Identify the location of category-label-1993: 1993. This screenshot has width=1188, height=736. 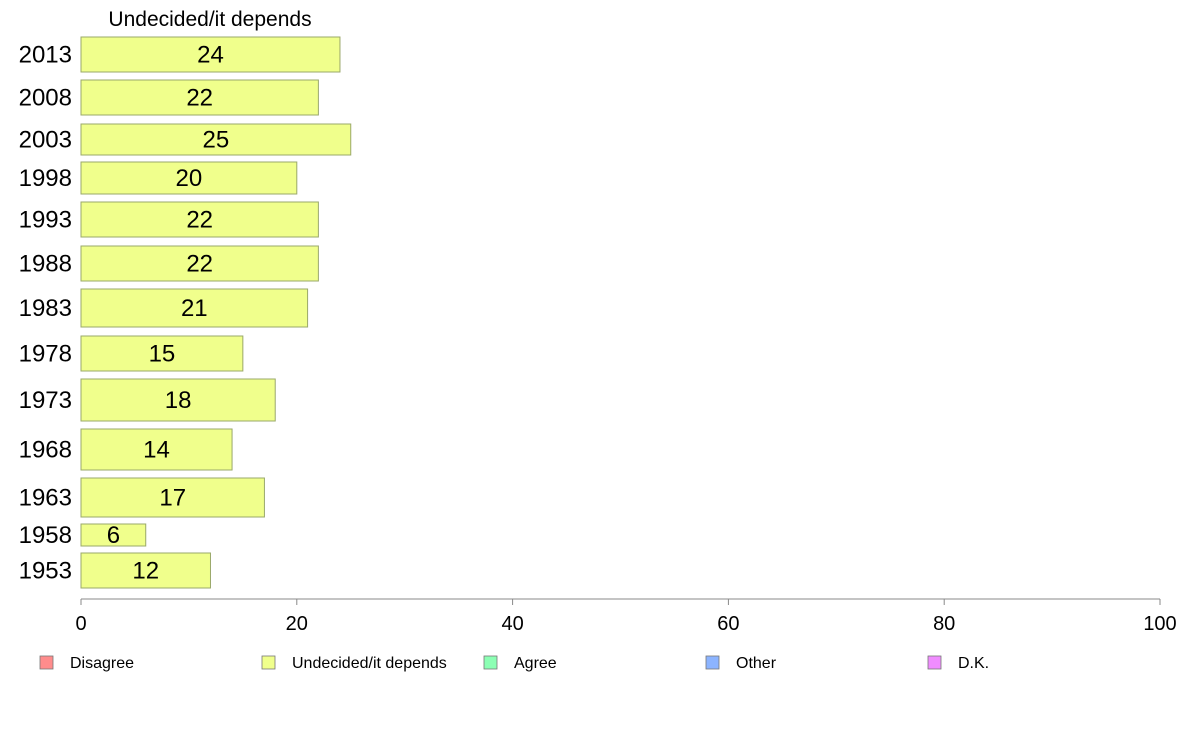
(45, 220).